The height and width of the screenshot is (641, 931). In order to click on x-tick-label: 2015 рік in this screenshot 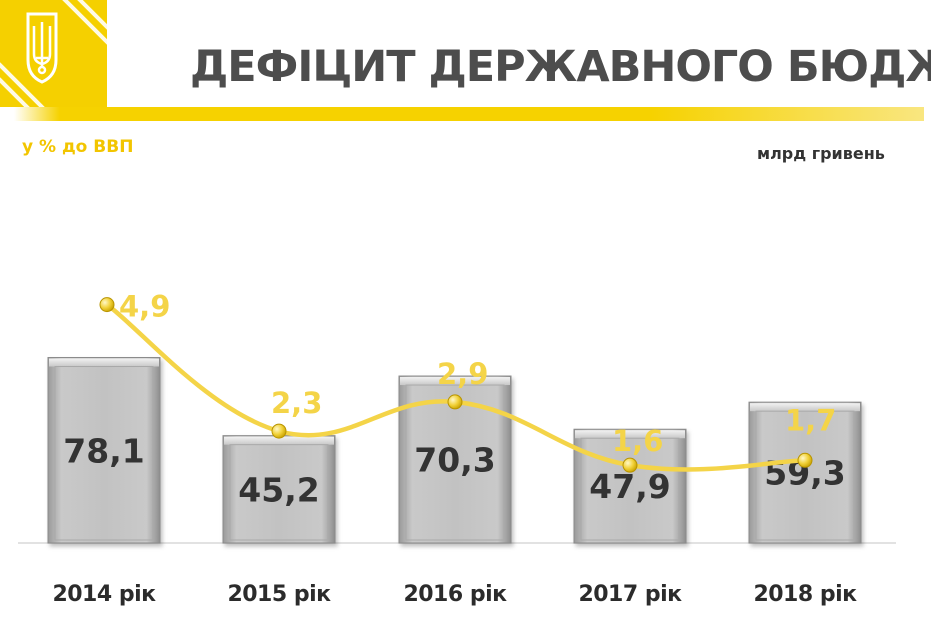, I will do `click(279, 594)`.